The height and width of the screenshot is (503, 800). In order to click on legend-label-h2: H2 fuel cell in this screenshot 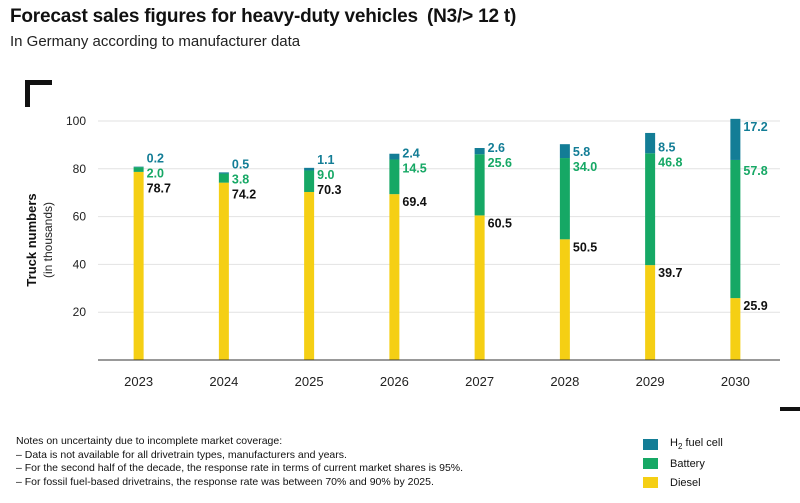, I will do `click(696, 444)`.